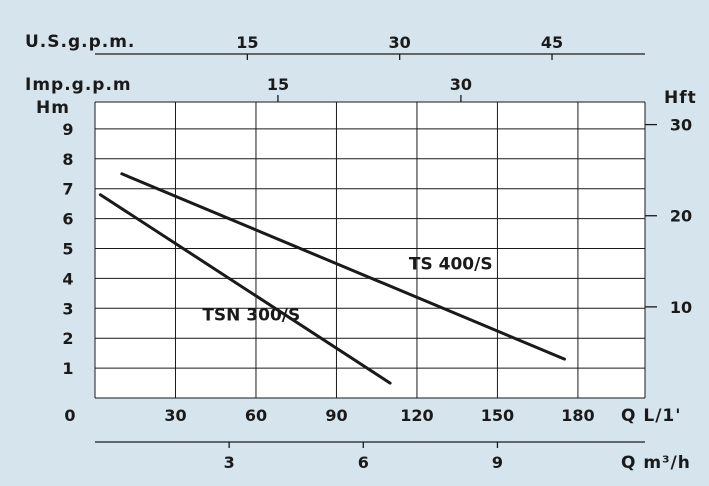 Image resolution: width=709 pixels, height=486 pixels. What do you see at coordinates (67, 189) in the screenshot?
I see `y-tick-label: 7` at bounding box center [67, 189].